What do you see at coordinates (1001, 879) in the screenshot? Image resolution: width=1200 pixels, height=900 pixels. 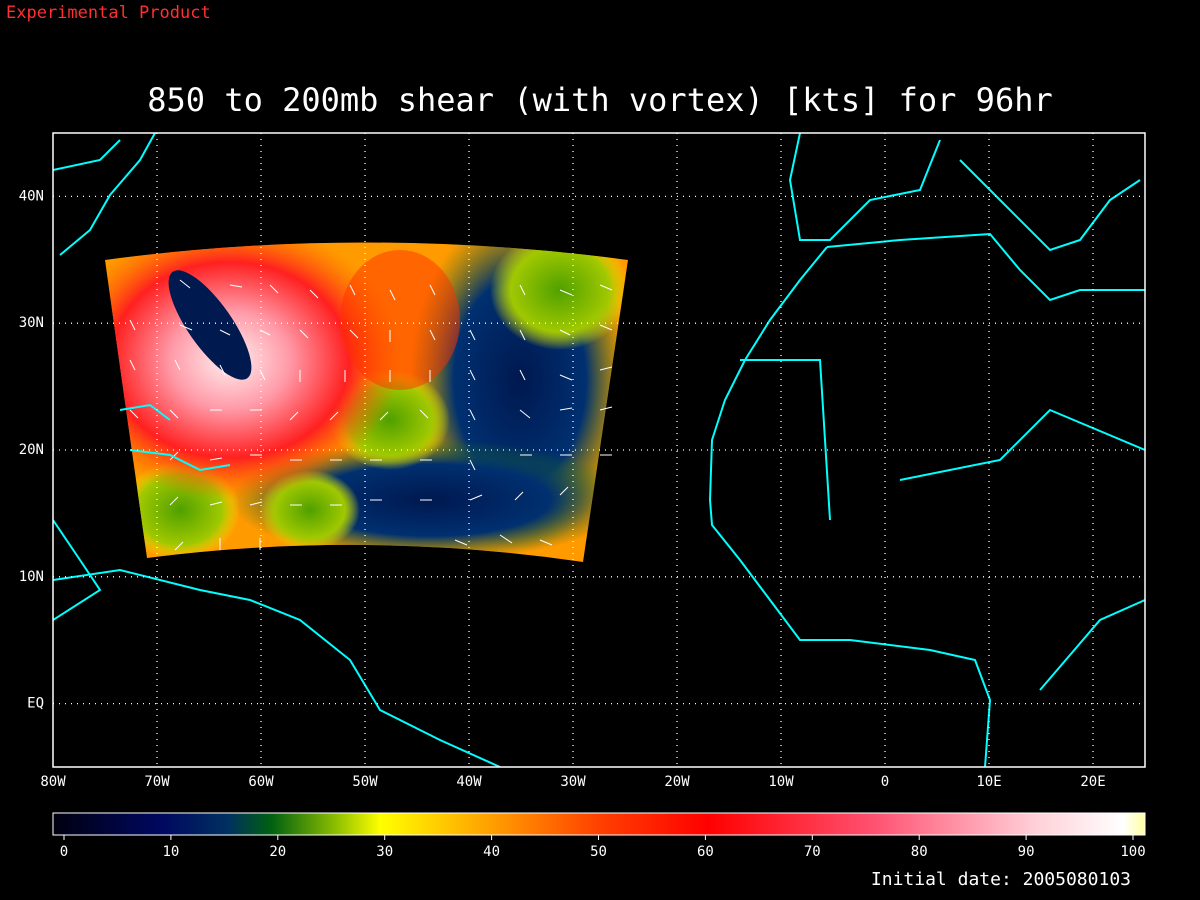 I see `initial-date: Initial date: 2005080103` at bounding box center [1001, 879].